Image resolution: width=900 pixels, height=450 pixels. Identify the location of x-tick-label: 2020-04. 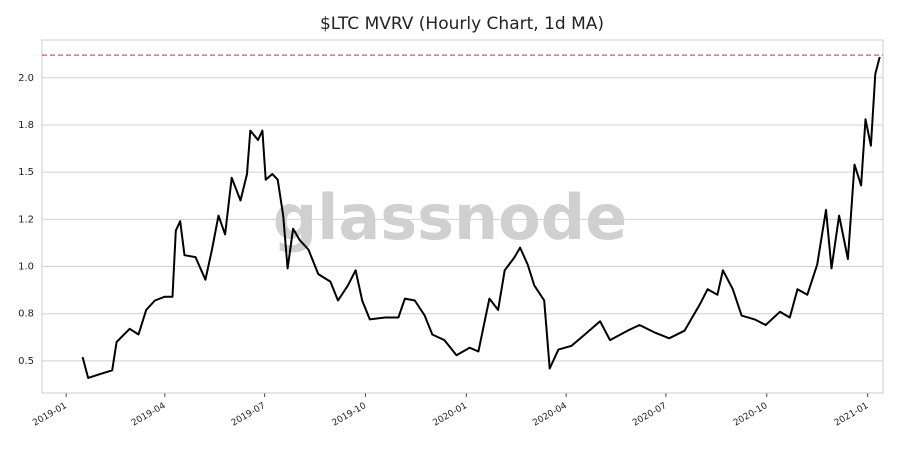
(550, 415).